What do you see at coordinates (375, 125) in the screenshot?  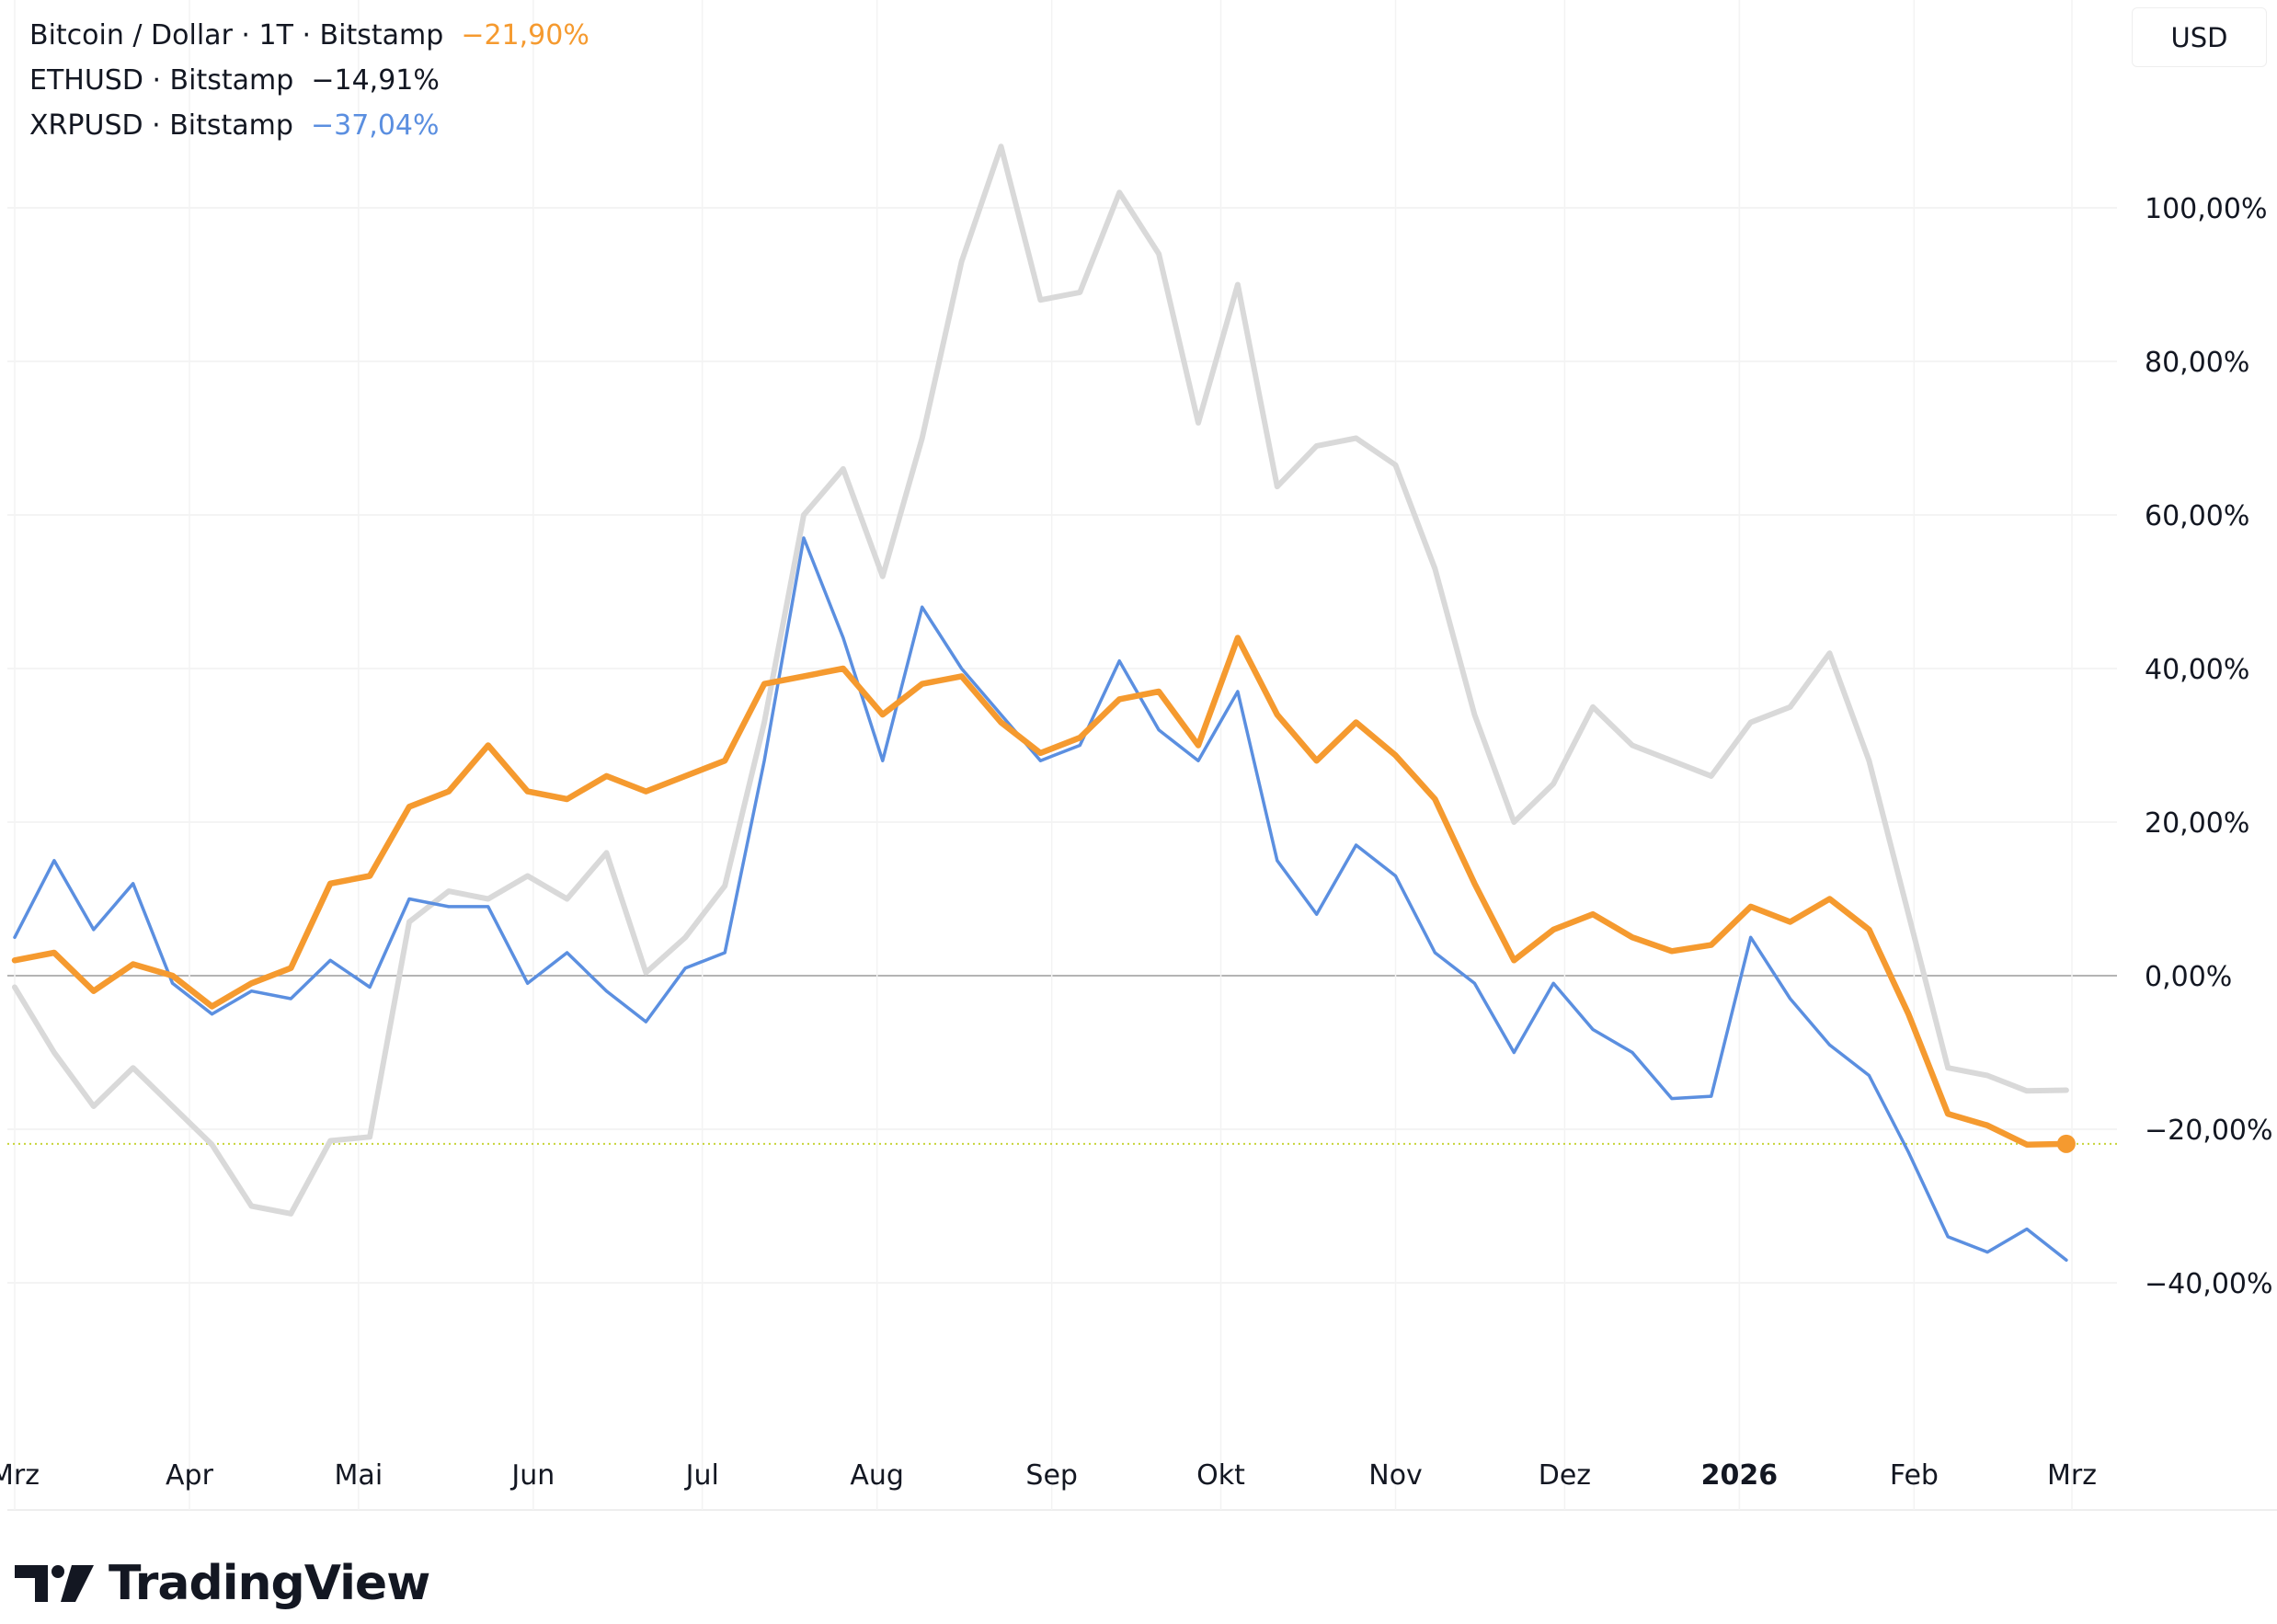 I see `legend-change: −37,04%` at bounding box center [375, 125].